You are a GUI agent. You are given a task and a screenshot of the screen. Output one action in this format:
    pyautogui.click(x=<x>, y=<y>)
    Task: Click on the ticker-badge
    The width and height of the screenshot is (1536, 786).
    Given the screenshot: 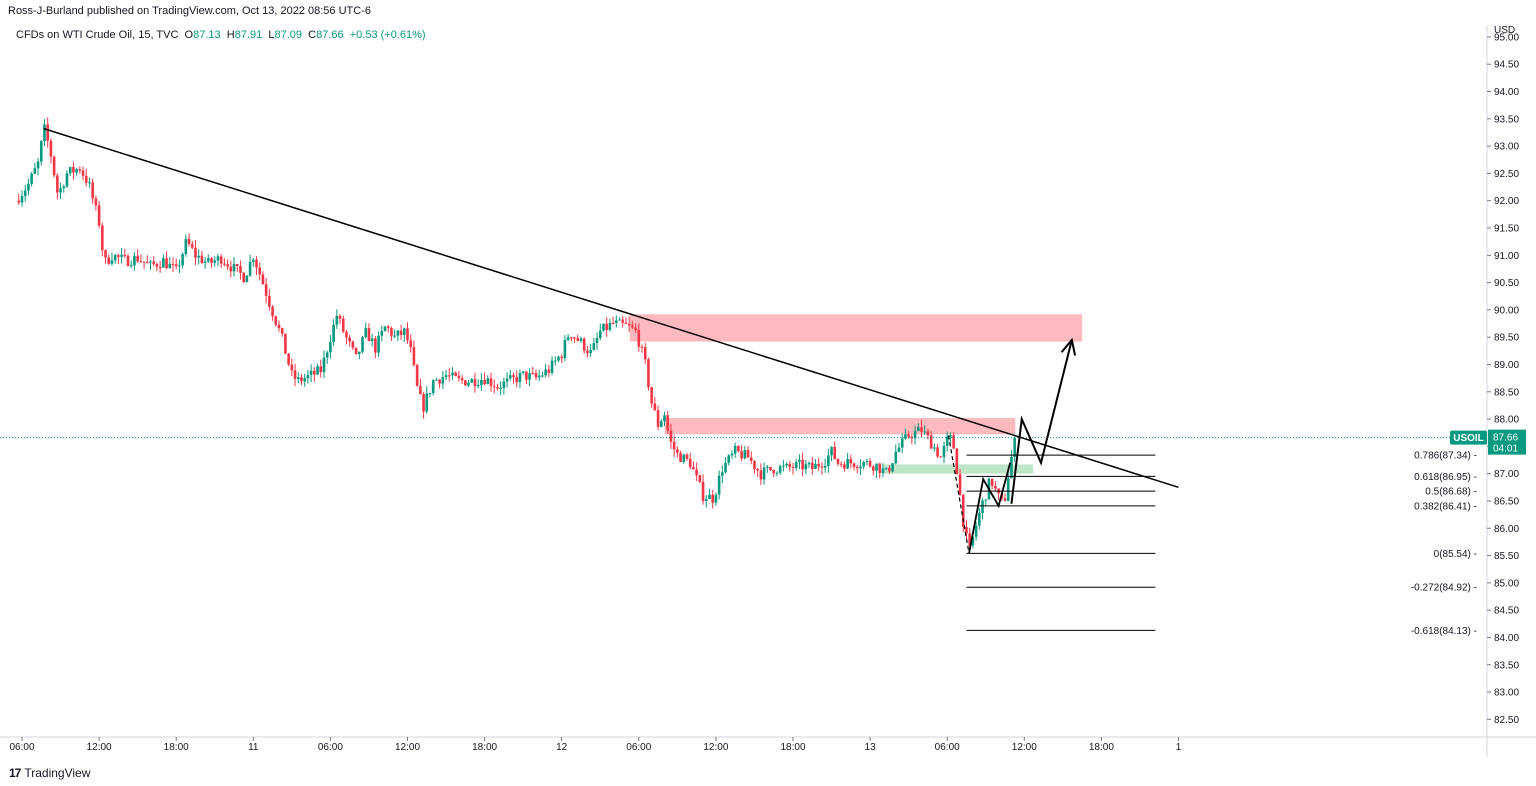 What is the action you would take?
    pyautogui.click(x=1468, y=437)
    